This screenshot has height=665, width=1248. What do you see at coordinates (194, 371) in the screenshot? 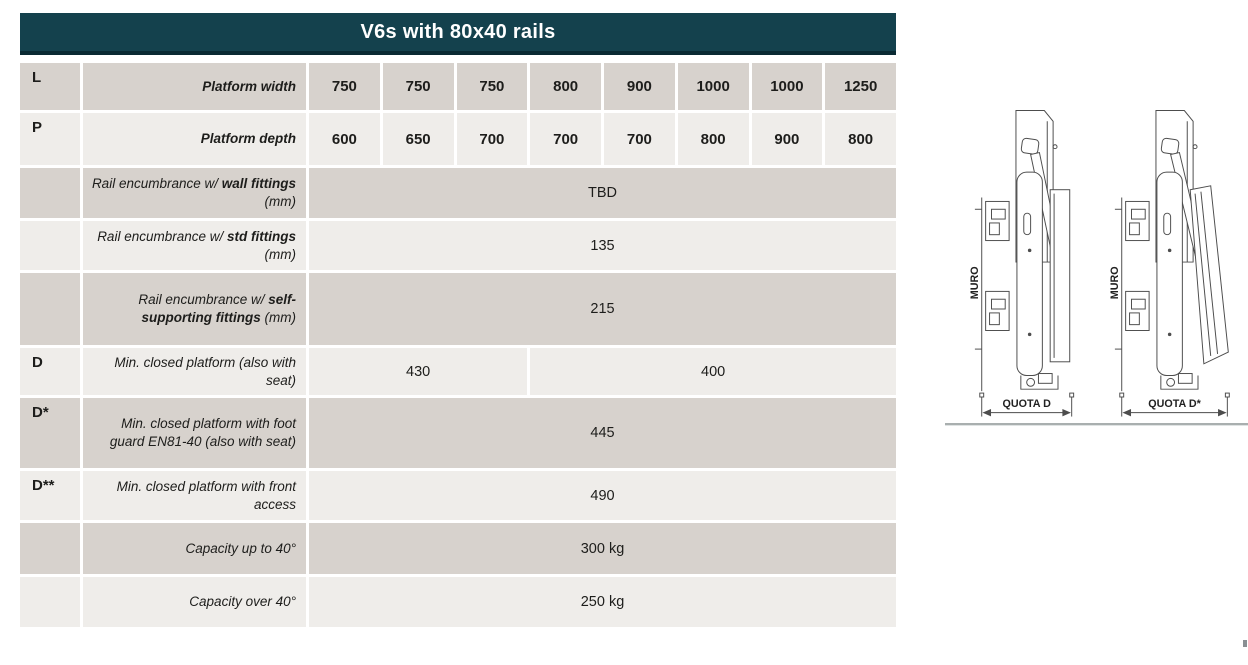
I see `row-label: Min. closed platform (also with seat)` at bounding box center [194, 371].